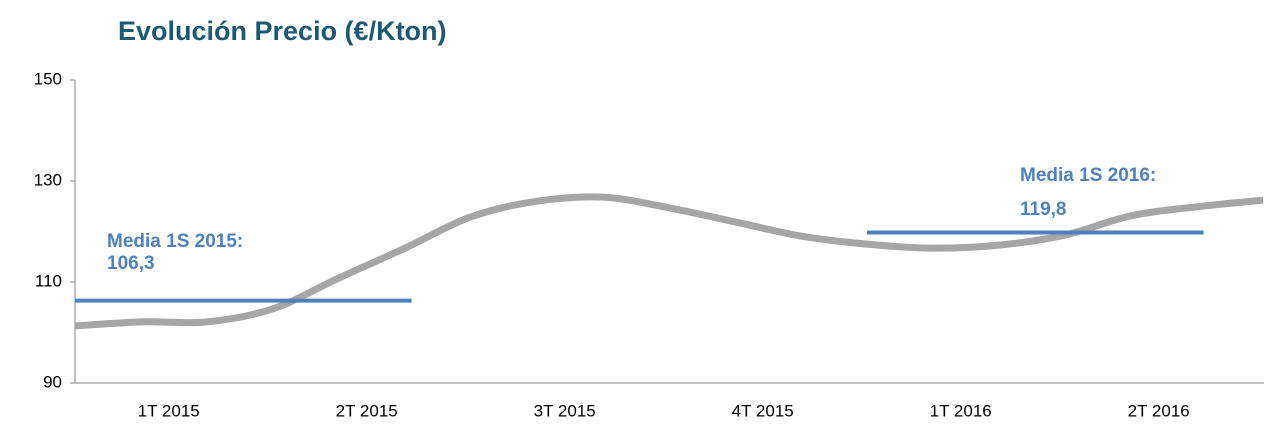 This screenshot has height=424, width=1264. I want to click on y-tick-label: 150, so click(48, 78).